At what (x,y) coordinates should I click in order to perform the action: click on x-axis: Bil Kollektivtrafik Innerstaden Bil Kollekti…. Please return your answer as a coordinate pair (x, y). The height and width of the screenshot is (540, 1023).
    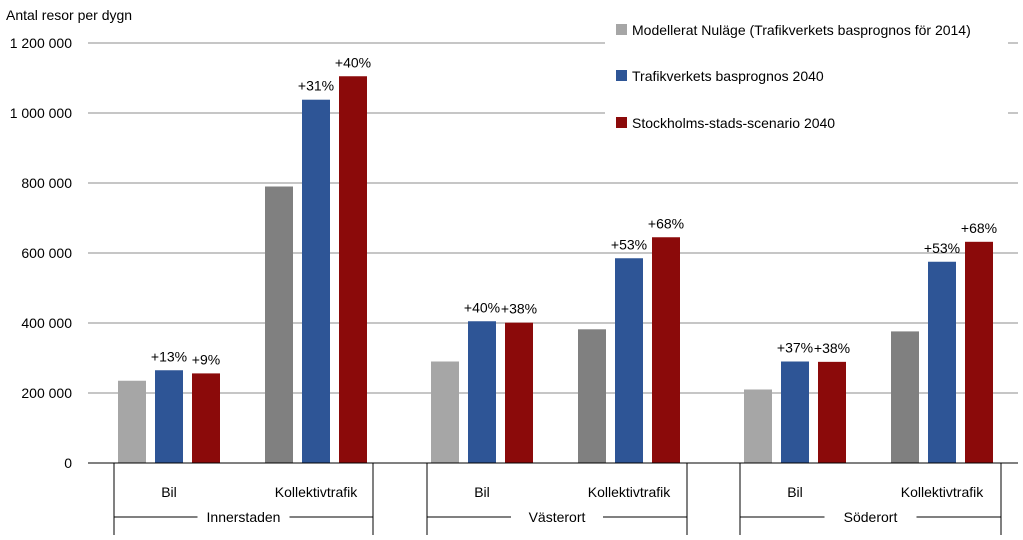
    Looking at the image, I should click on (553, 498).